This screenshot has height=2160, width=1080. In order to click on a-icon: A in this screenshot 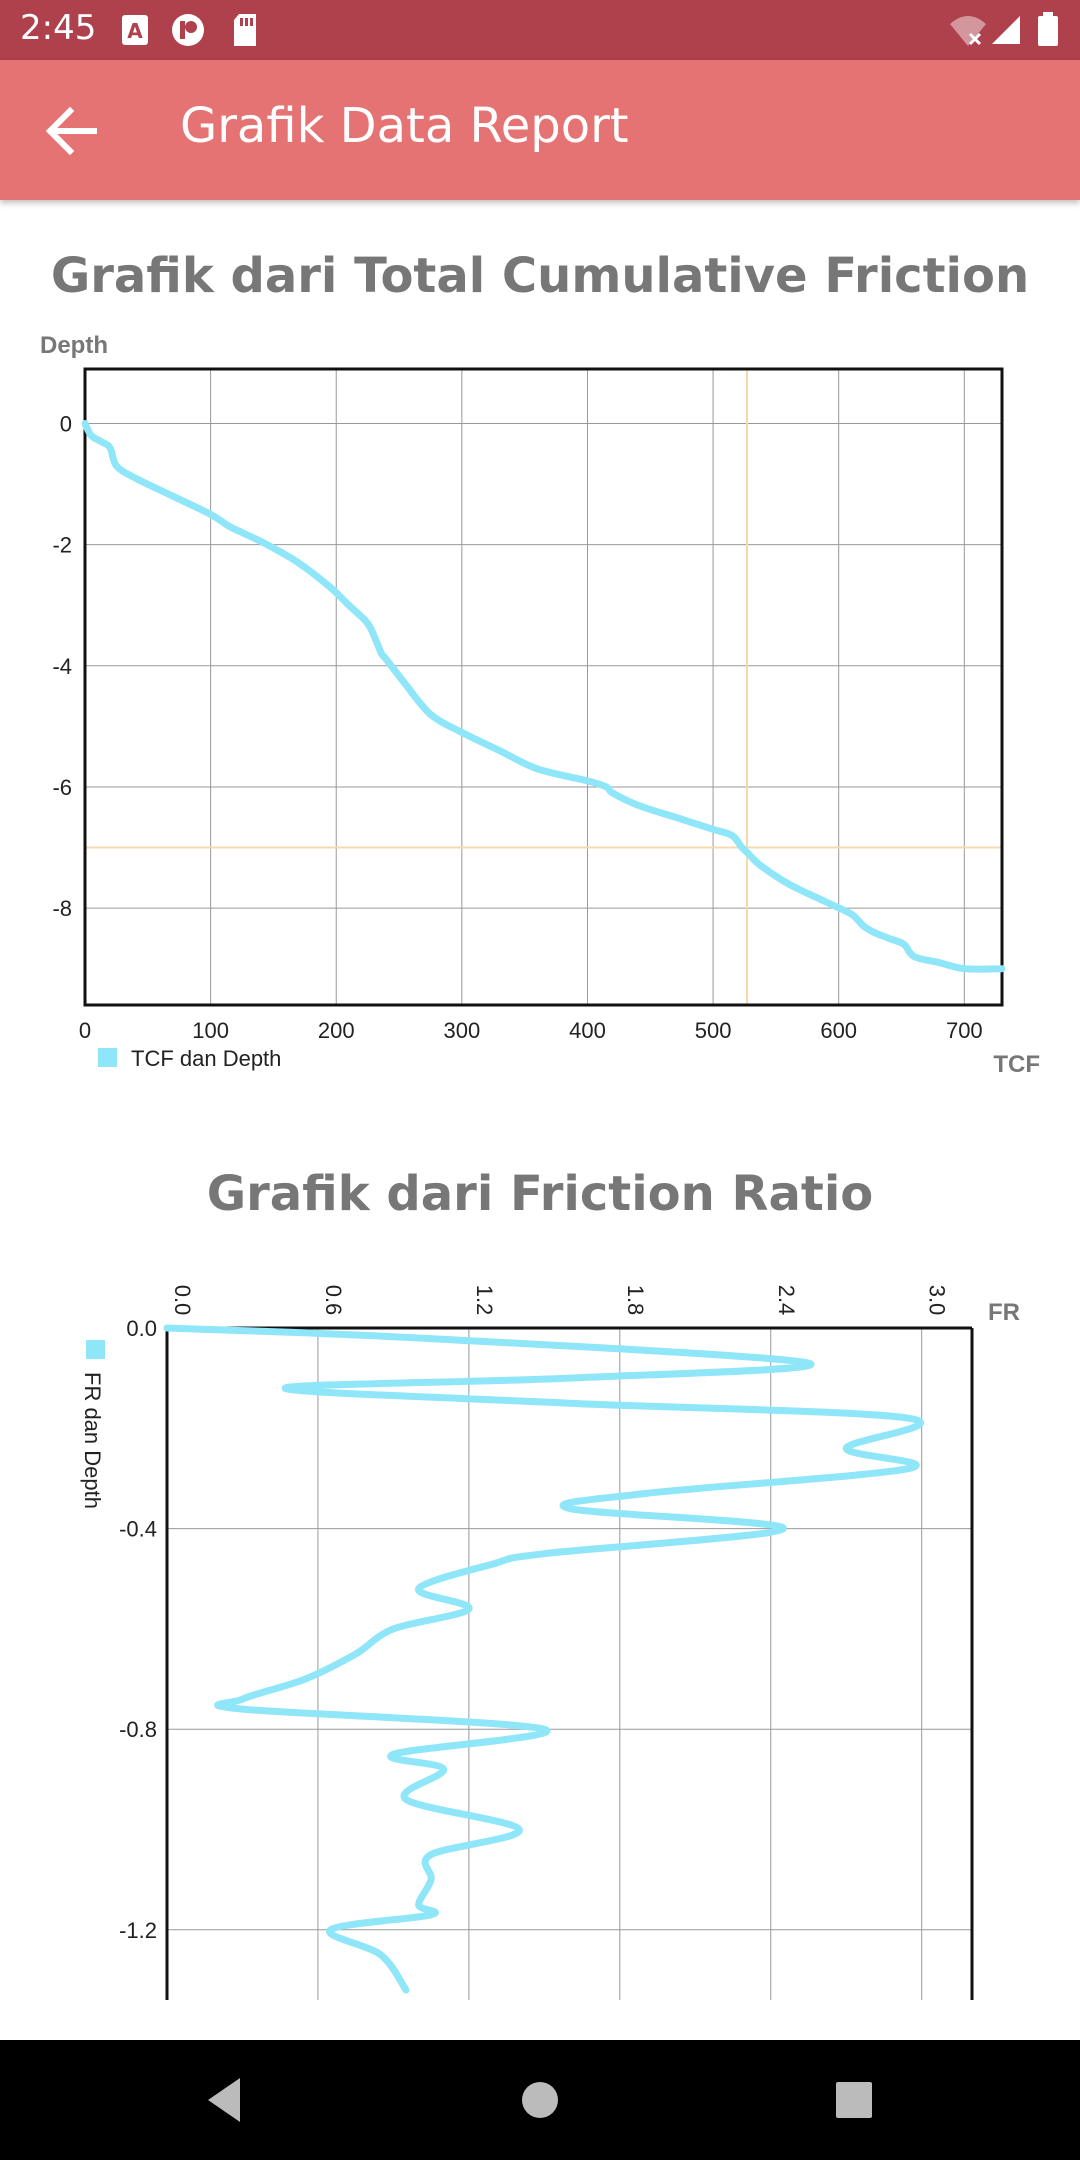, I will do `click(135, 30)`.